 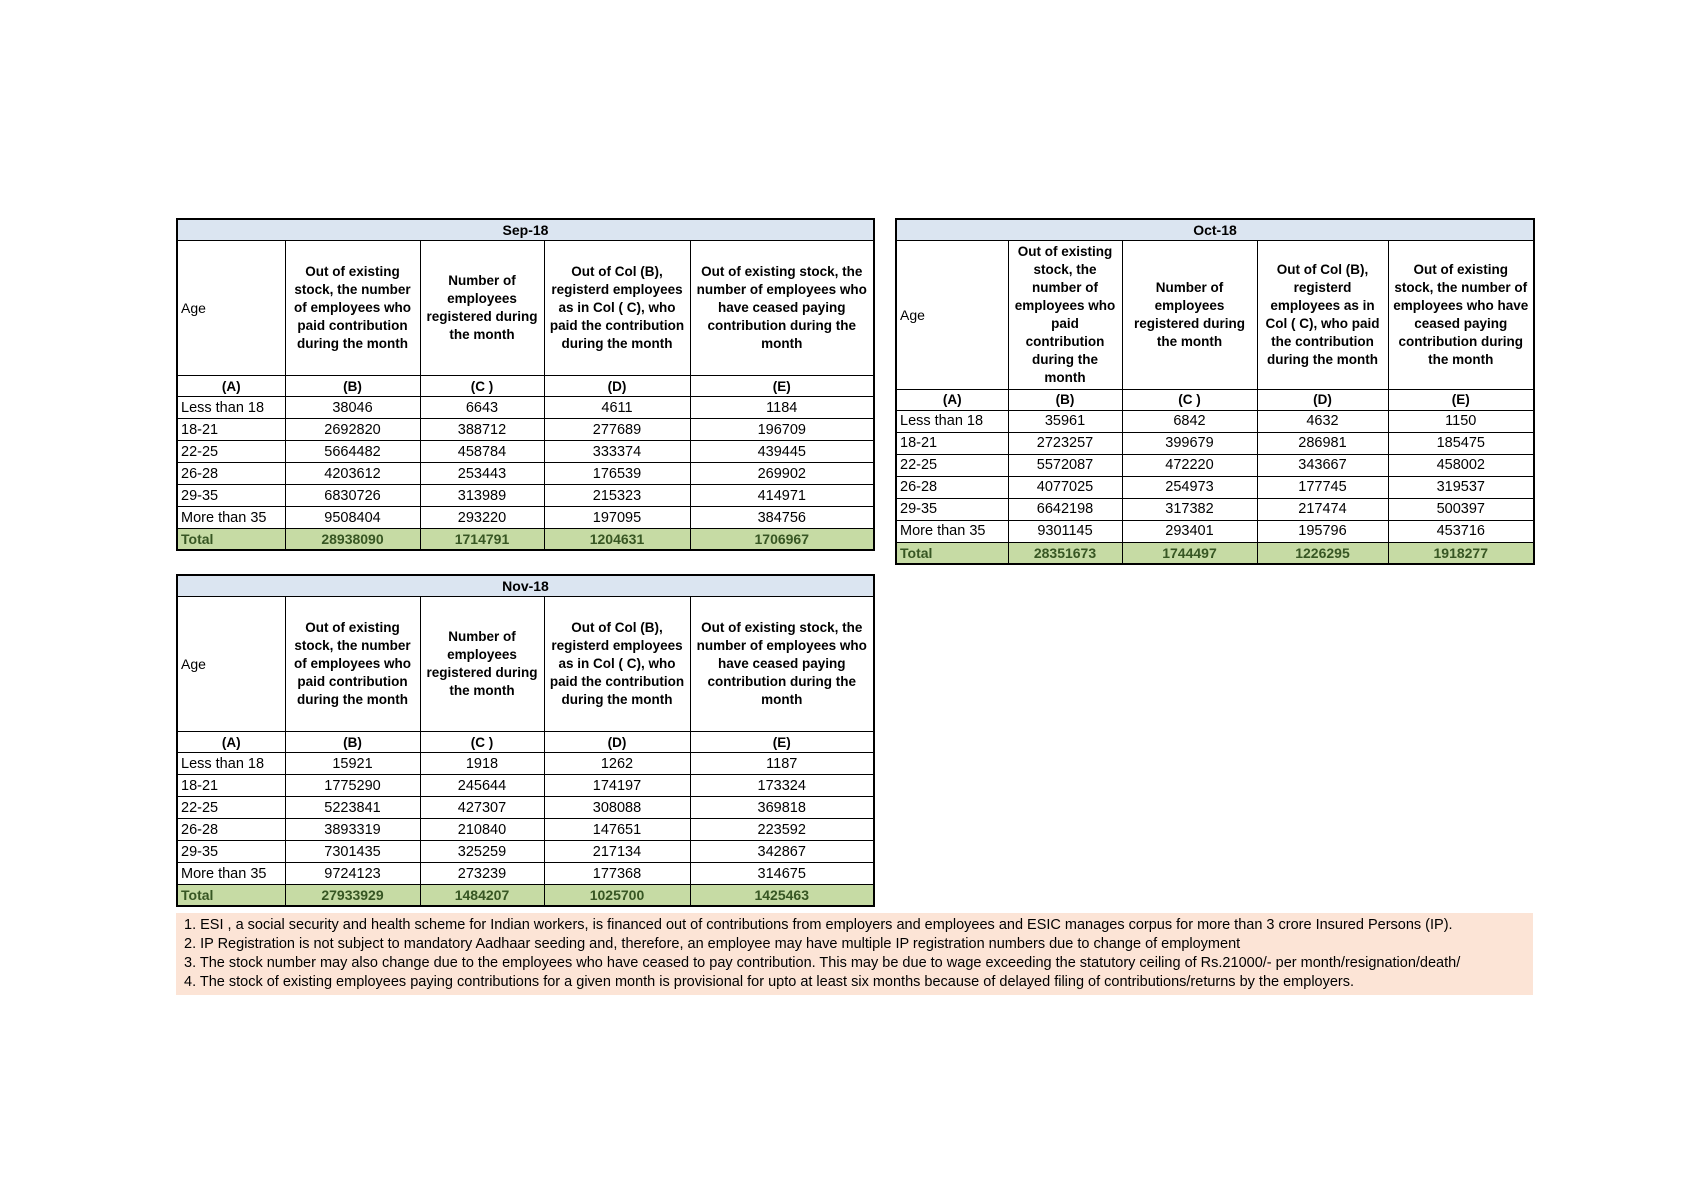 What do you see at coordinates (1322, 443) in the screenshot?
I see `value-cell: 286981` at bounding box center [1322, 443].